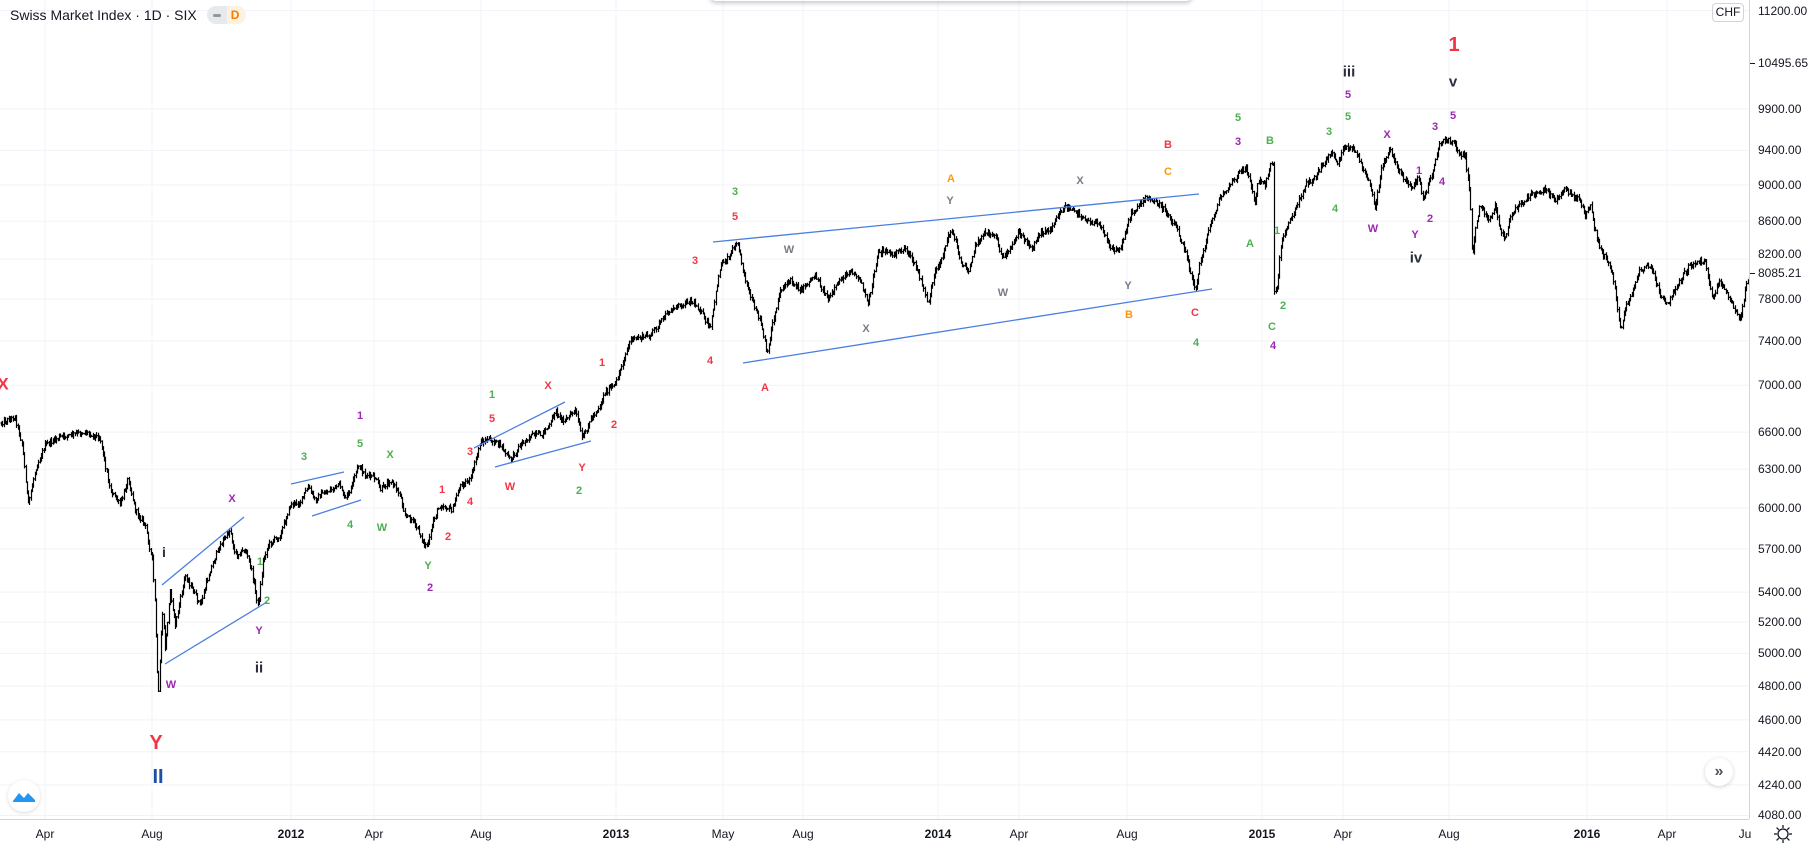 The image size is (1810, 850). What do you see at coordinates (1779, 409) in the screenshot?
I see `price-axis` at bounding box center [1779, 409].